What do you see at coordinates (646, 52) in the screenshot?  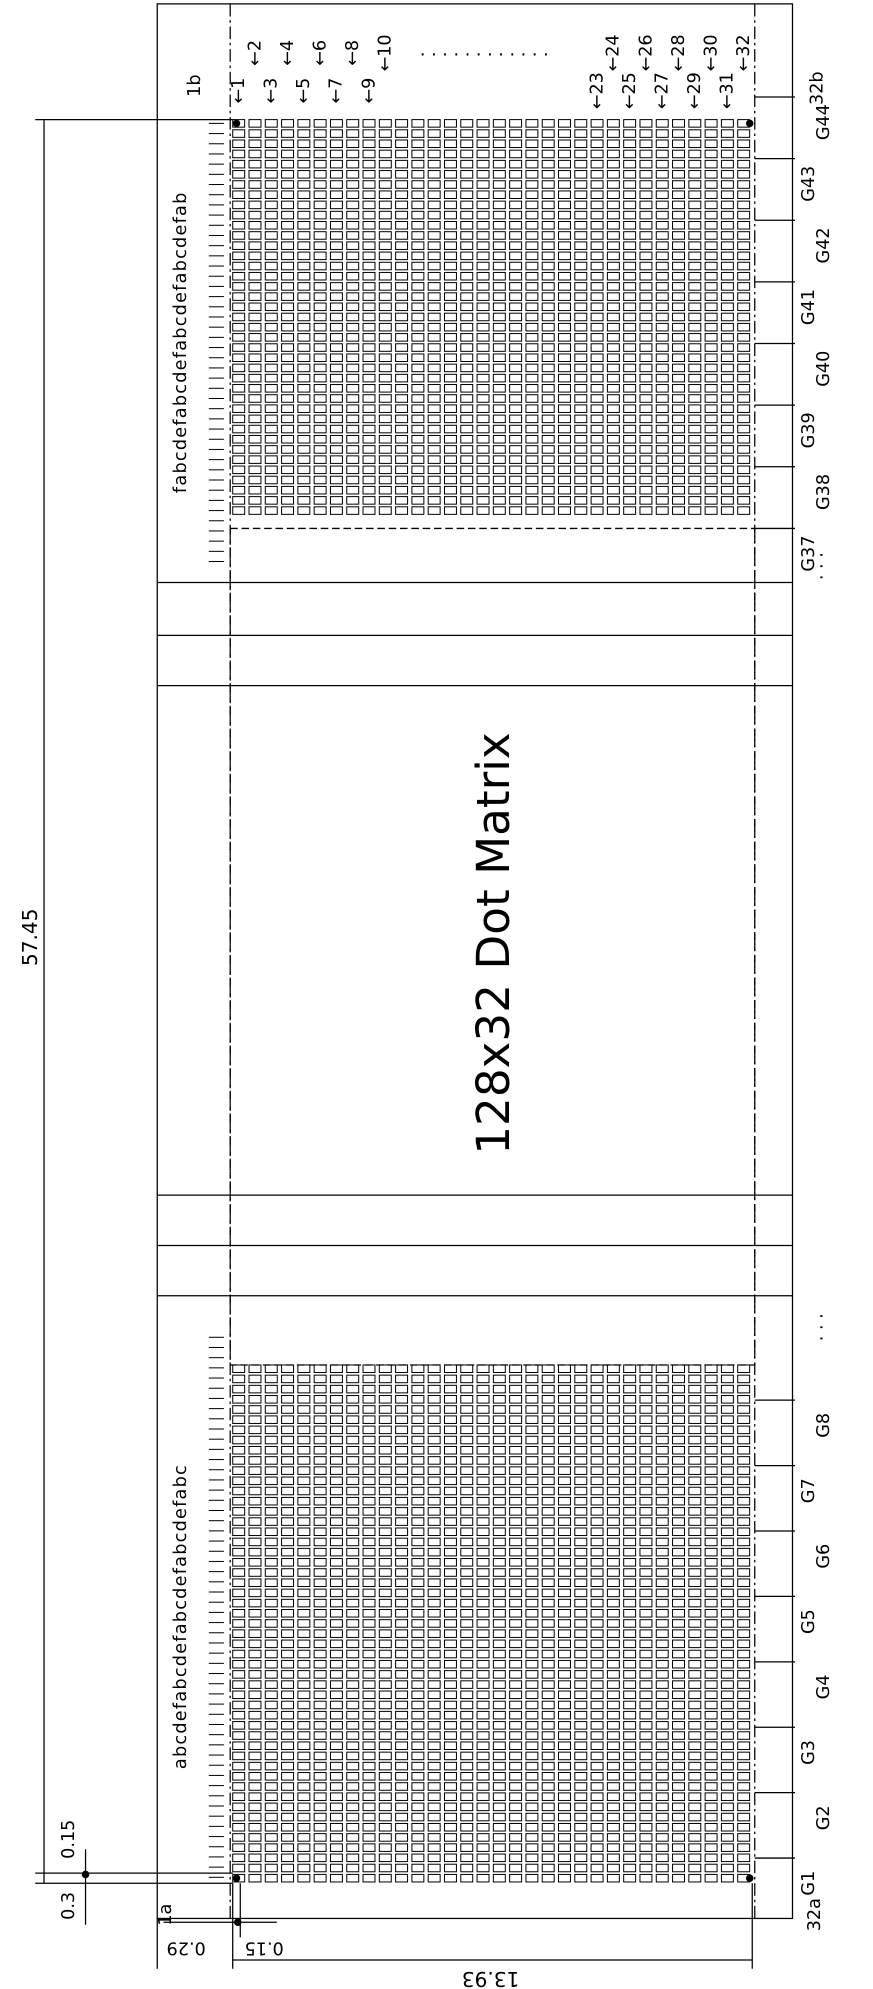 I see `column-label: ←26` at bounding box center [646, 52].